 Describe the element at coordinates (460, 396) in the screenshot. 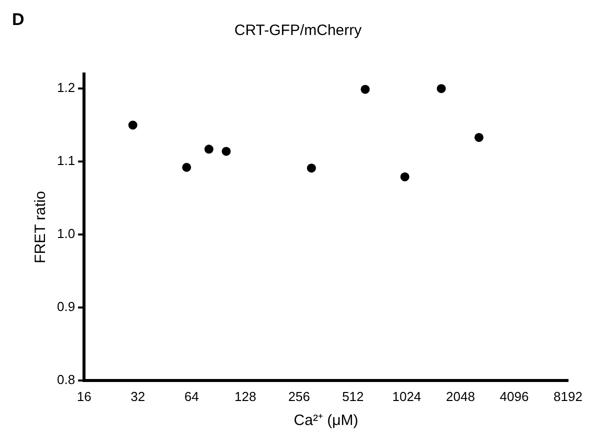

I see `x-tick-label: 2048` at that location.